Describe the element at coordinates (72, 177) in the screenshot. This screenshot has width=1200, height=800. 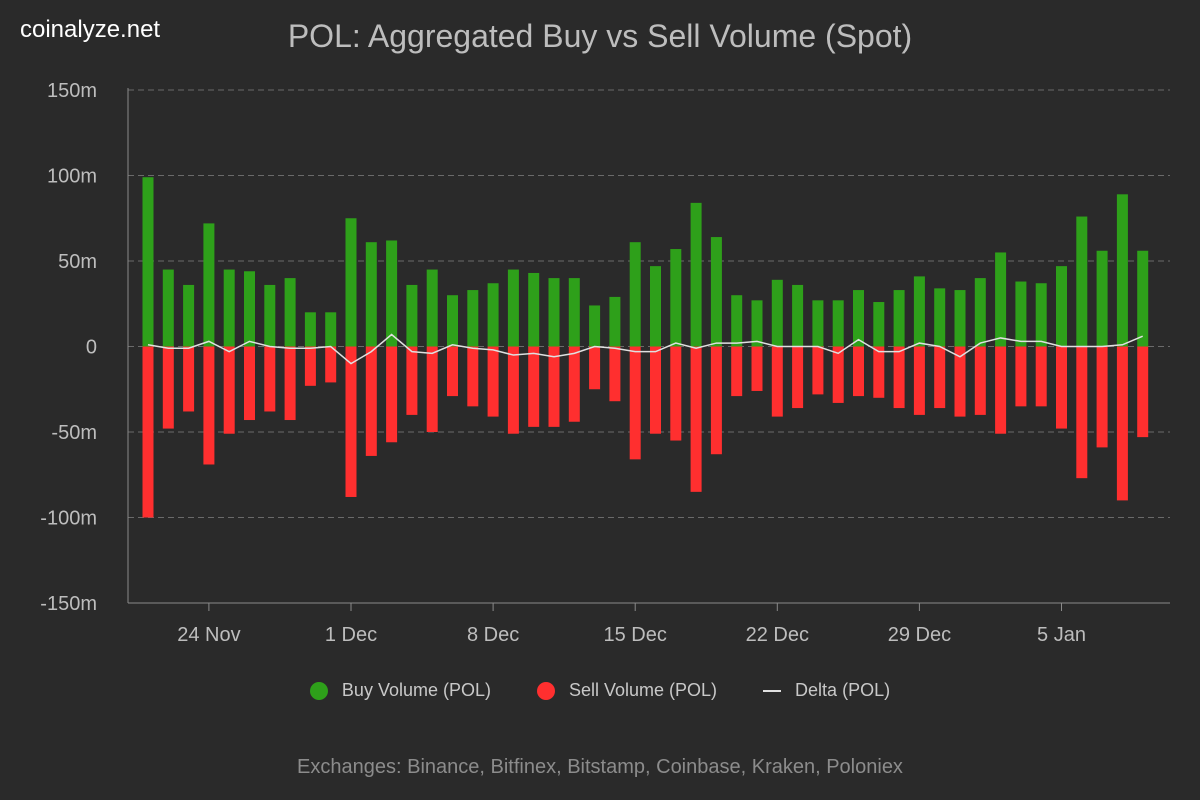
I see `y-tick-label: 100m` at that location.